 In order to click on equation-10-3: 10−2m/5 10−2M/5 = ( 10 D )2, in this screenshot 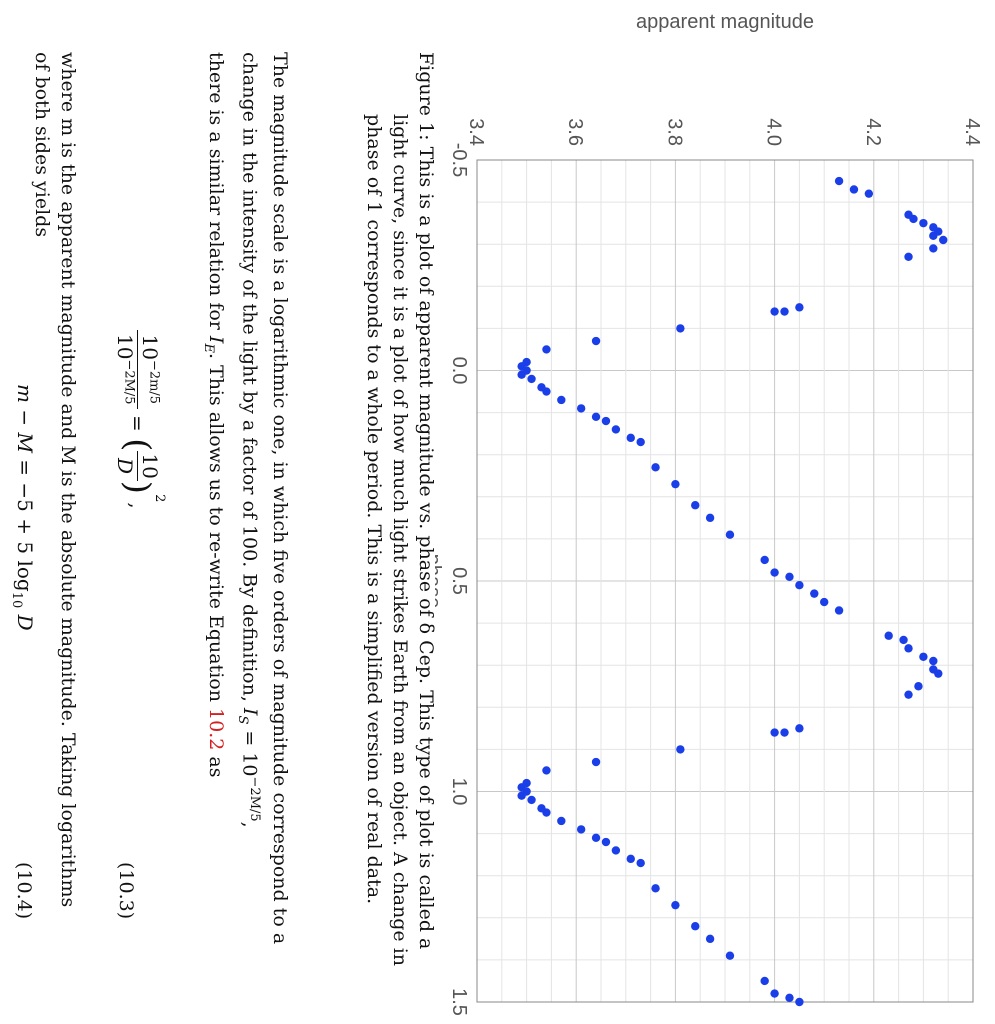, I will do `click(140, 419)`.